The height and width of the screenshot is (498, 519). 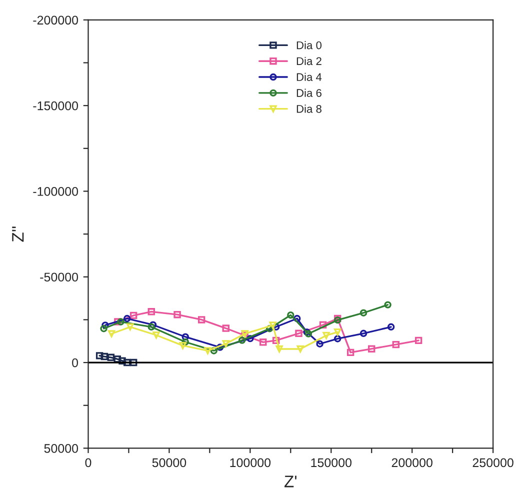 I want to click on x-tick-label: 150000, so click(x=331, y=463).